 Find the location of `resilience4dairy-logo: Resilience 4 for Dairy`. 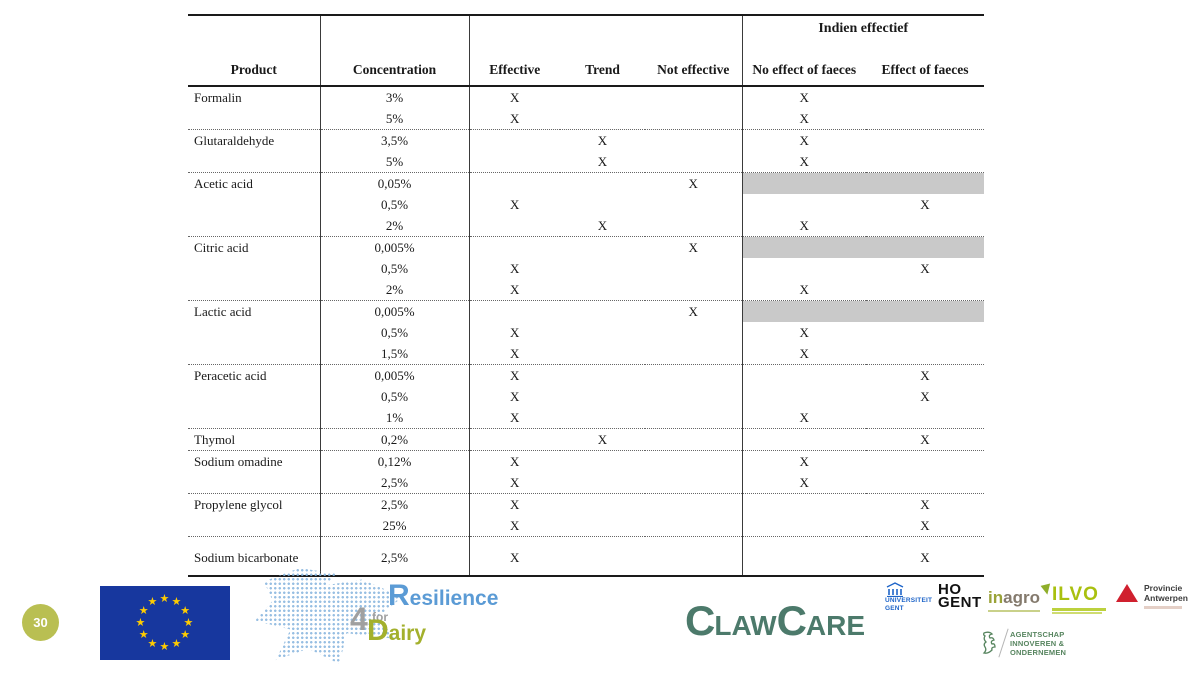

resilience4dairy-logo: Resilience 4 for Dairy is located at coordinates (377, 618).